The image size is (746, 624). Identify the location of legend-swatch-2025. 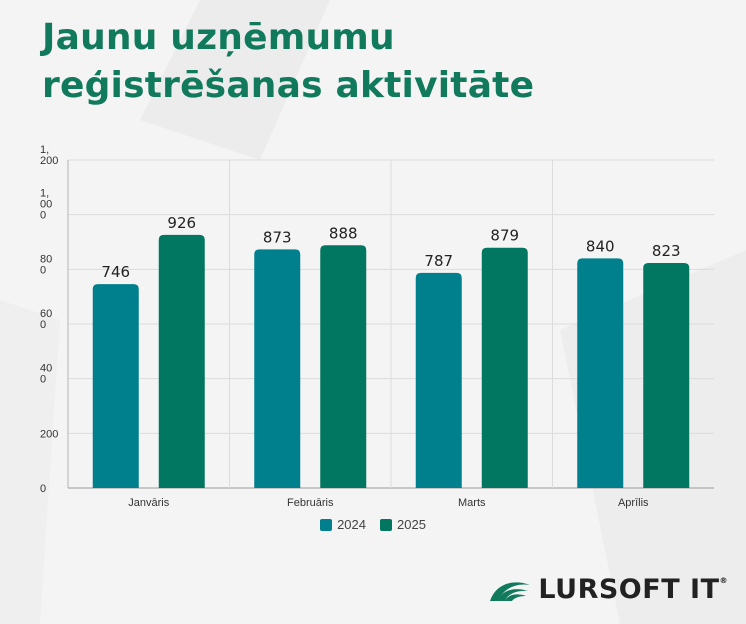
(386, 524).